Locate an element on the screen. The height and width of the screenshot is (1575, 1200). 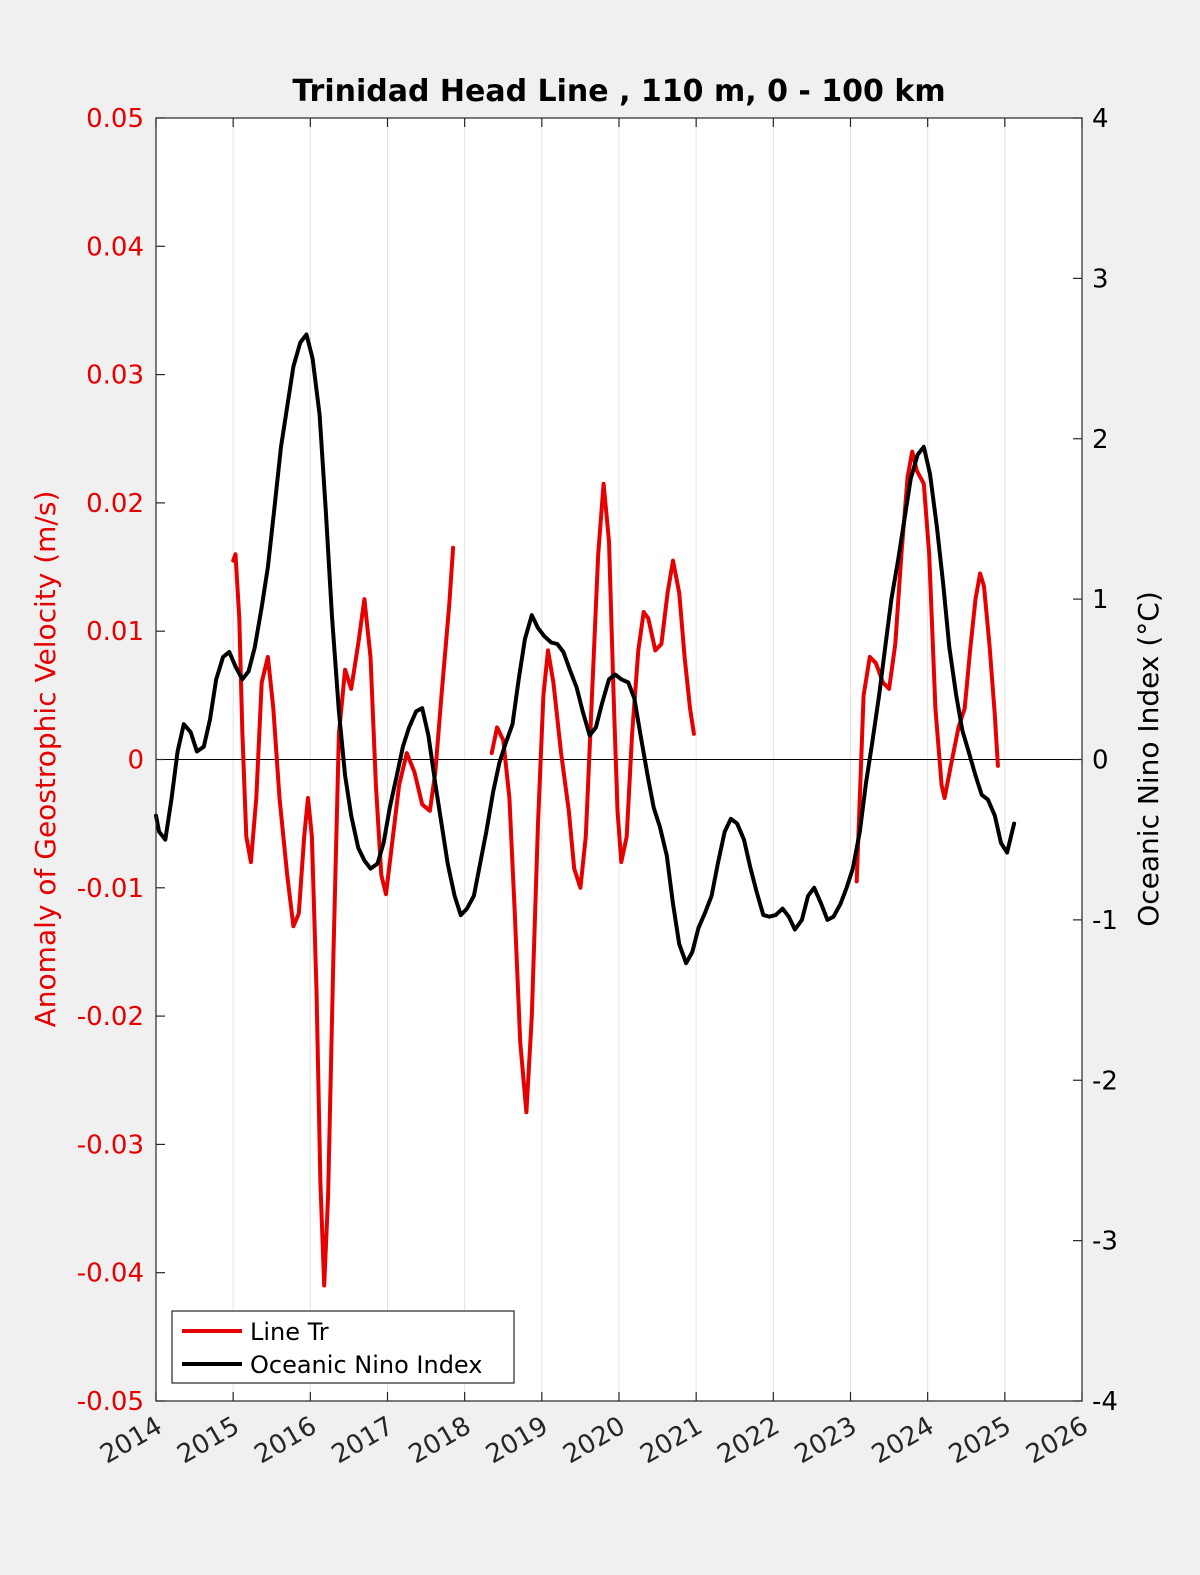
y-right-tick-label: -1 is located at coordinates (1105, 921).